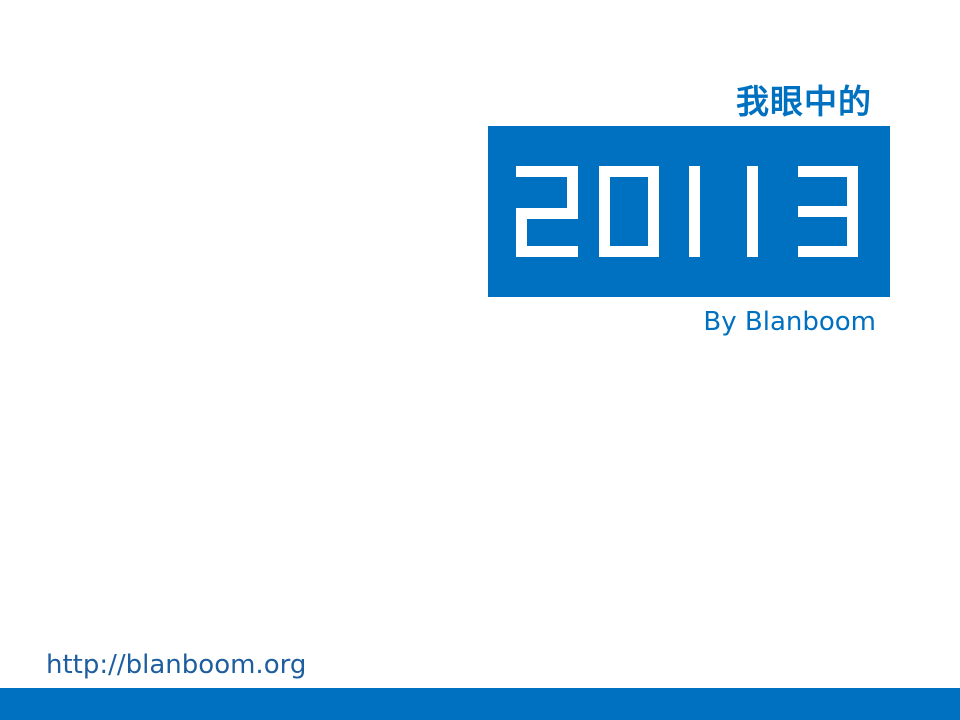  What do you see at coordinates (176, 665) in the screenshot?
I see `site-url: http://blanboom.org` at bounding box center [176, 665].